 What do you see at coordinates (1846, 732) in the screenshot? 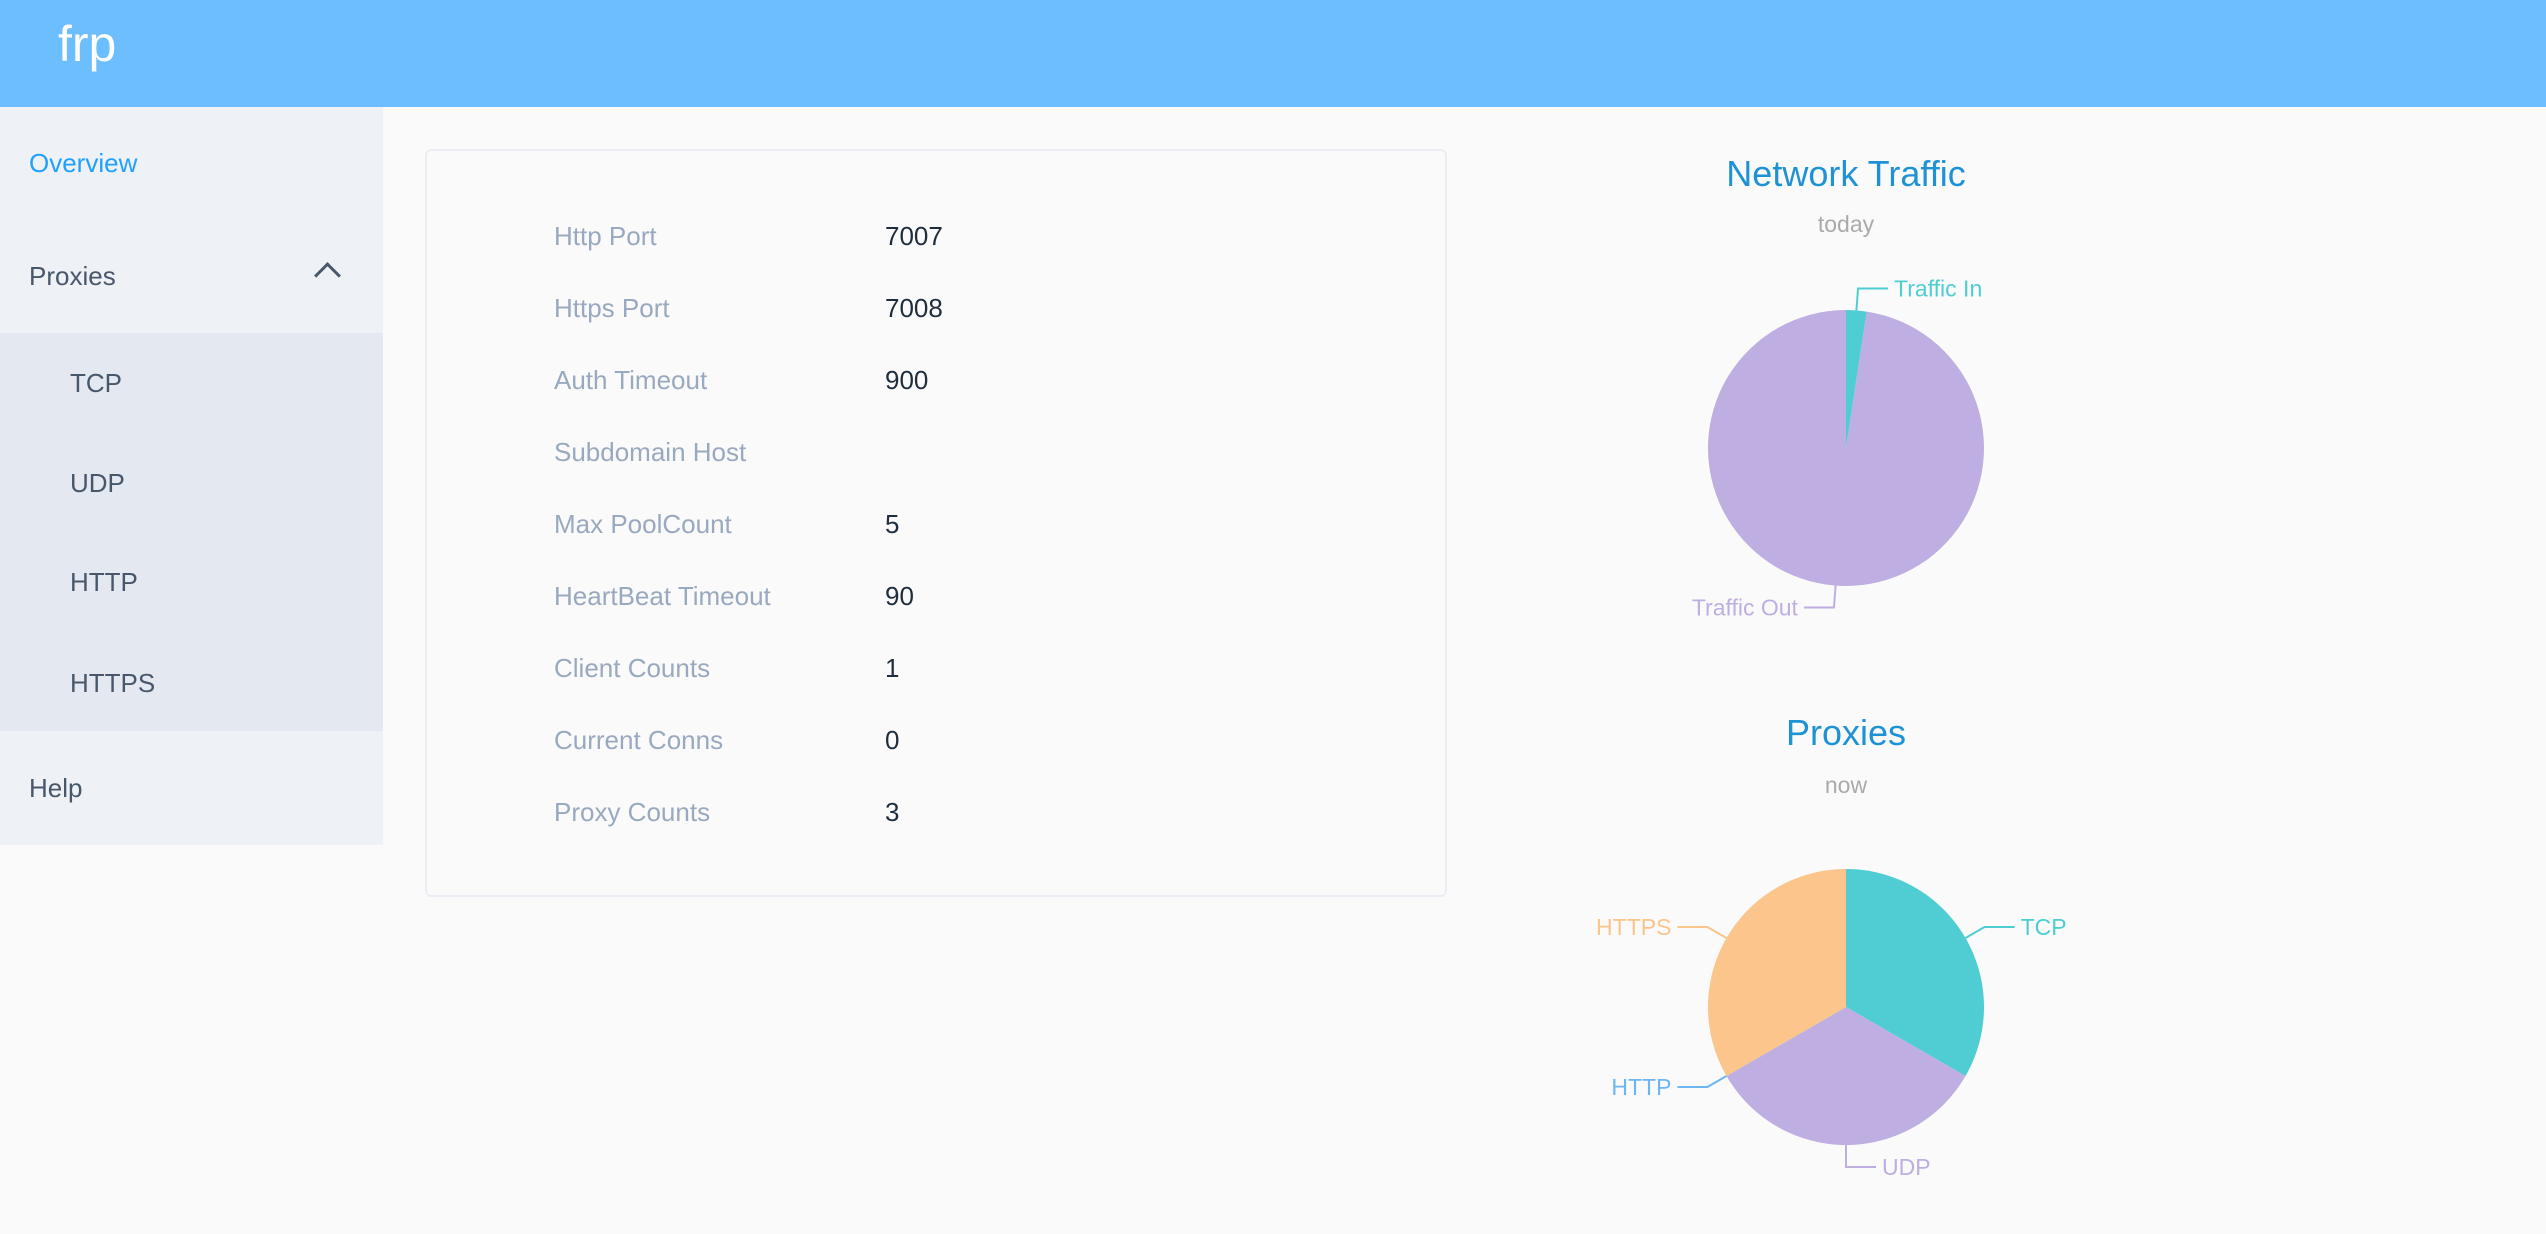
I see `chart-title: Proxies` at bounding box center [1846, 732].